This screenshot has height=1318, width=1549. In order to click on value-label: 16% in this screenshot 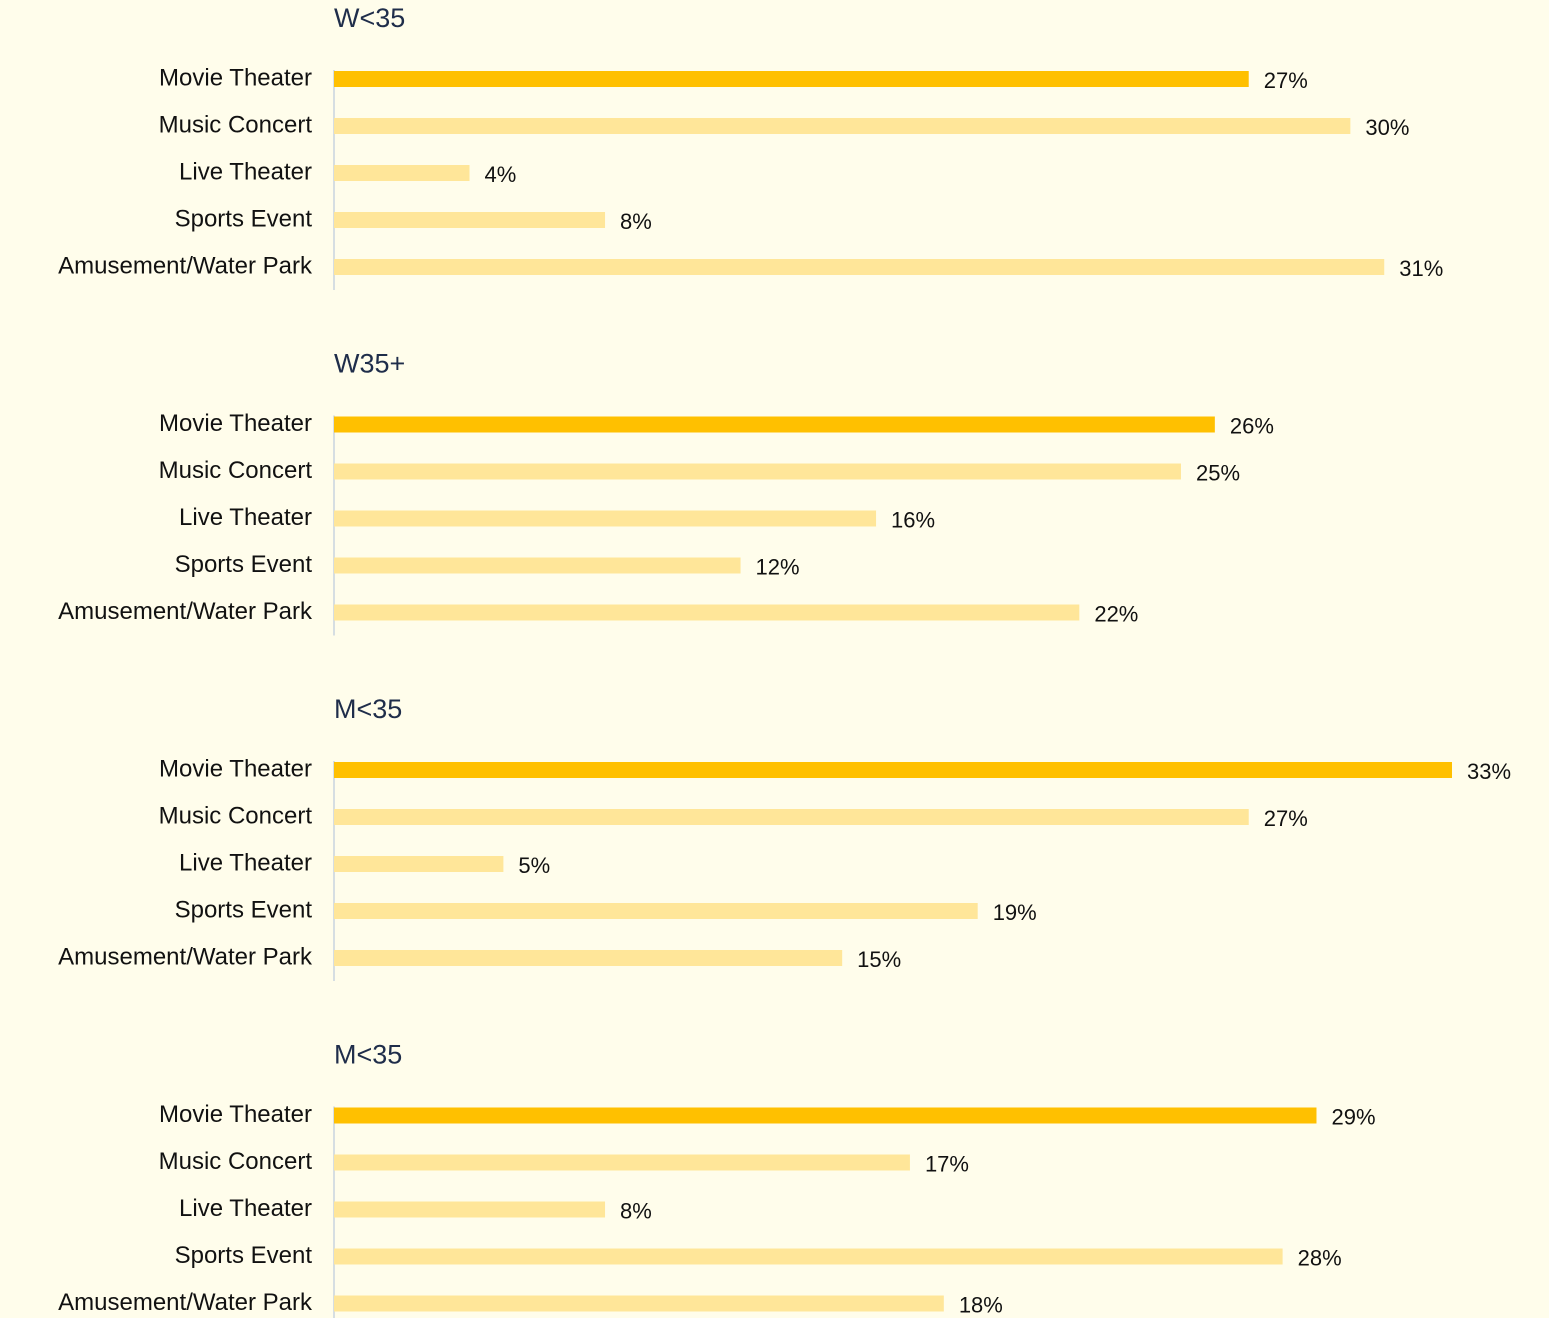, I will do `click(913, 519)`.